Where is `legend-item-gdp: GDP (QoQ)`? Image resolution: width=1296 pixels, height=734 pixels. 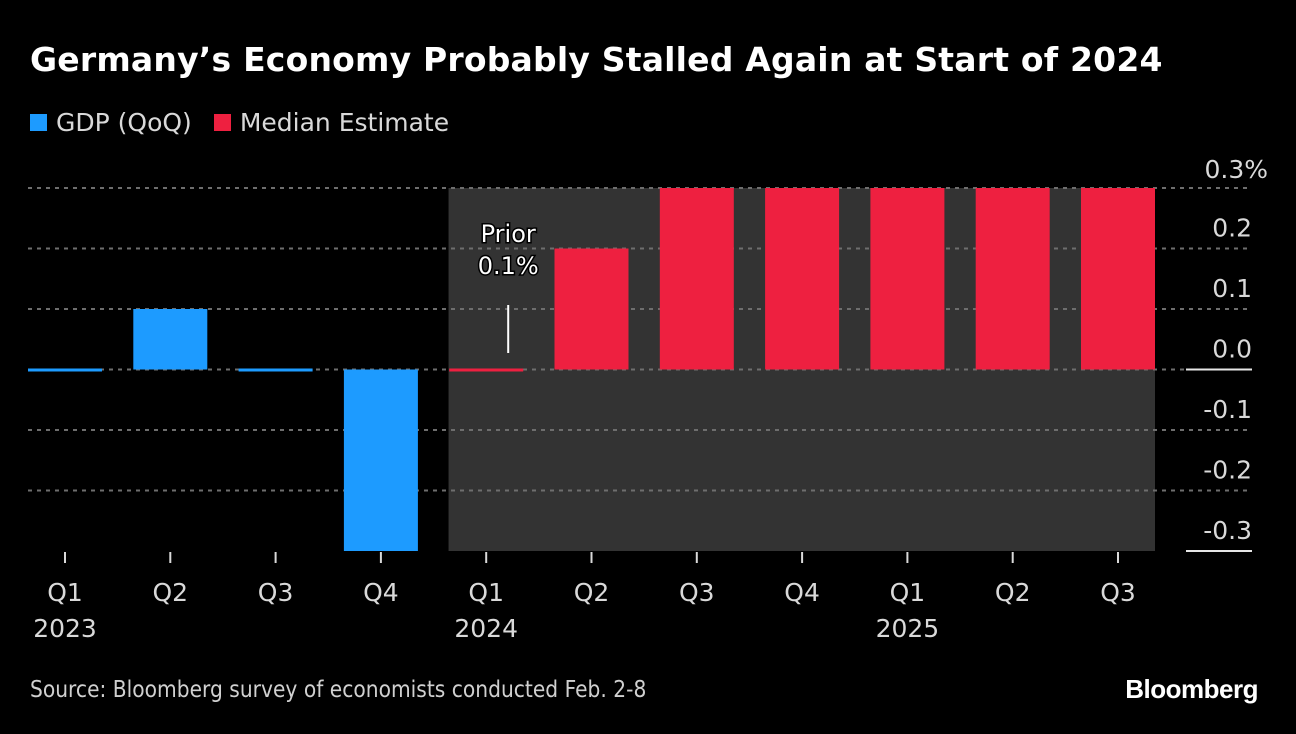 legend-item-gdp: GDP (QoQ) is located at coordinates (111, 122).